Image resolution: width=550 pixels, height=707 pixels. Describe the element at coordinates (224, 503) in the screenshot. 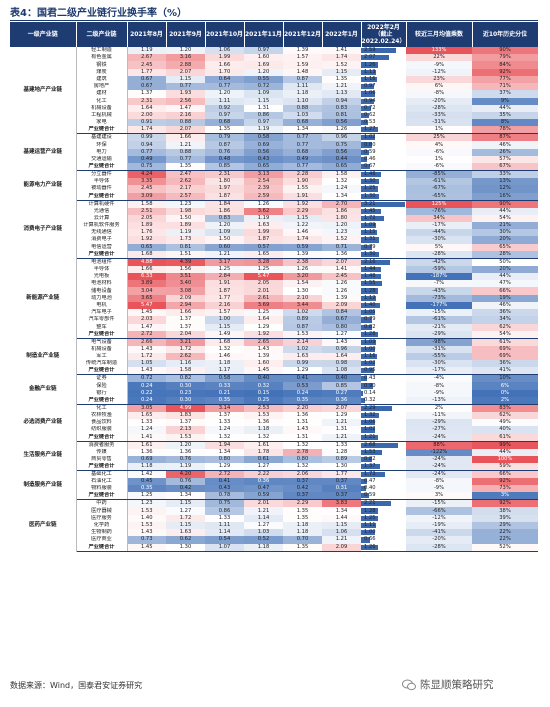

I see `turnover-cell: 0.75` at that location.